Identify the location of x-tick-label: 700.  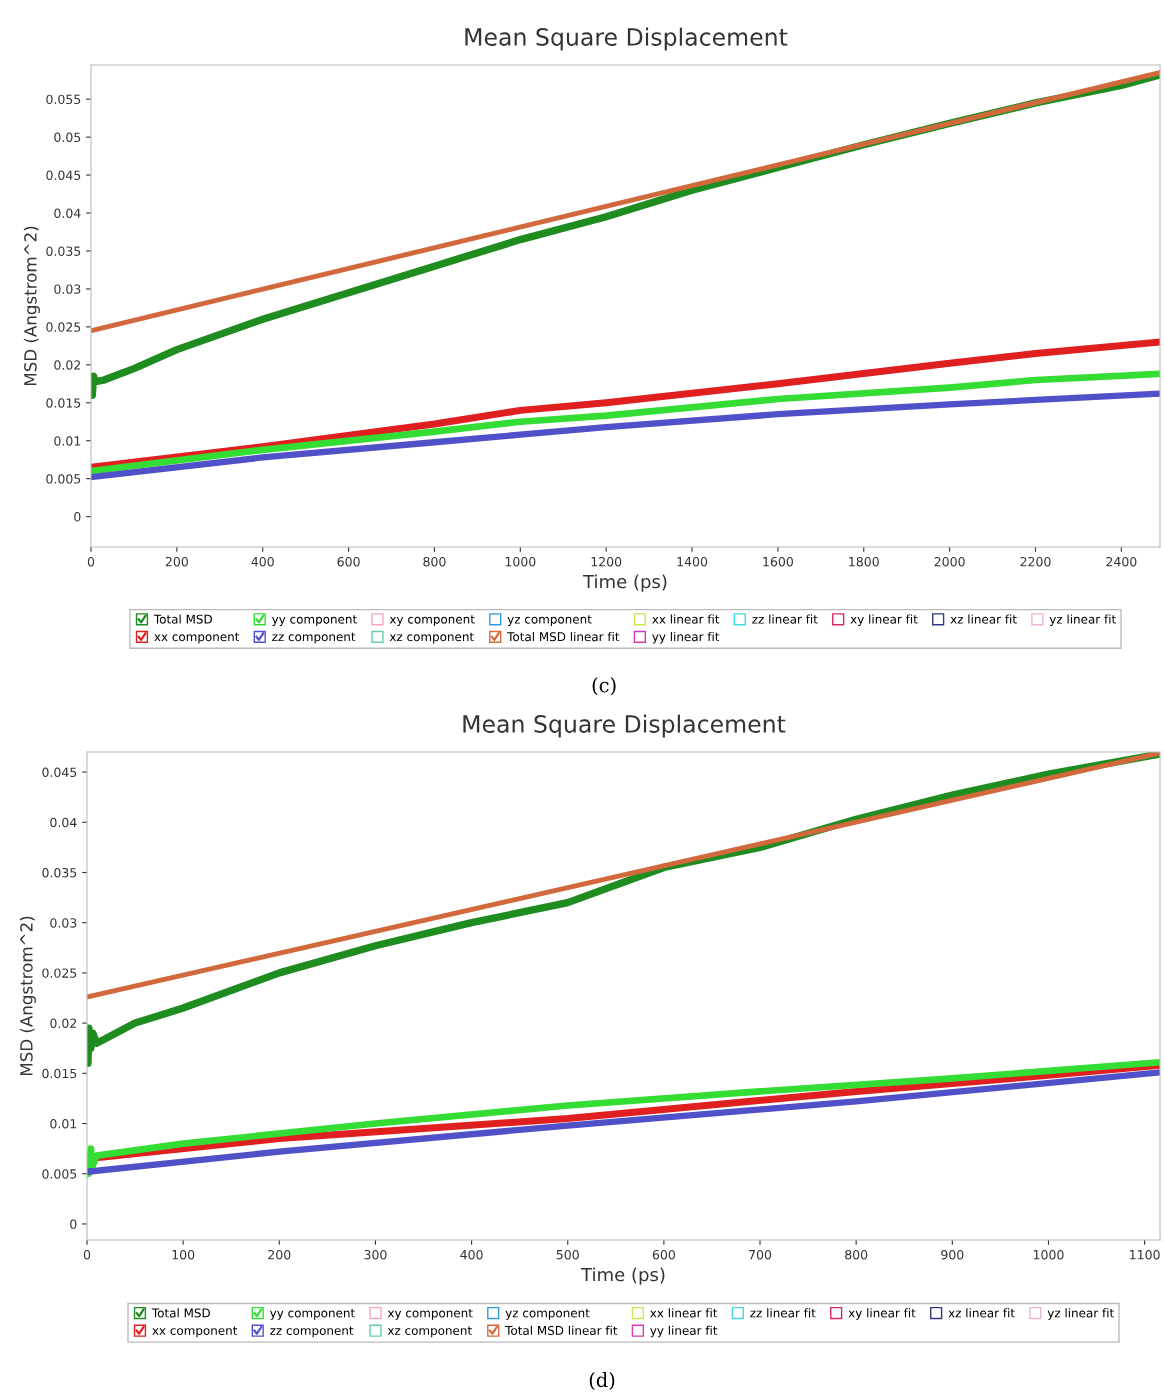
(760, 1254).